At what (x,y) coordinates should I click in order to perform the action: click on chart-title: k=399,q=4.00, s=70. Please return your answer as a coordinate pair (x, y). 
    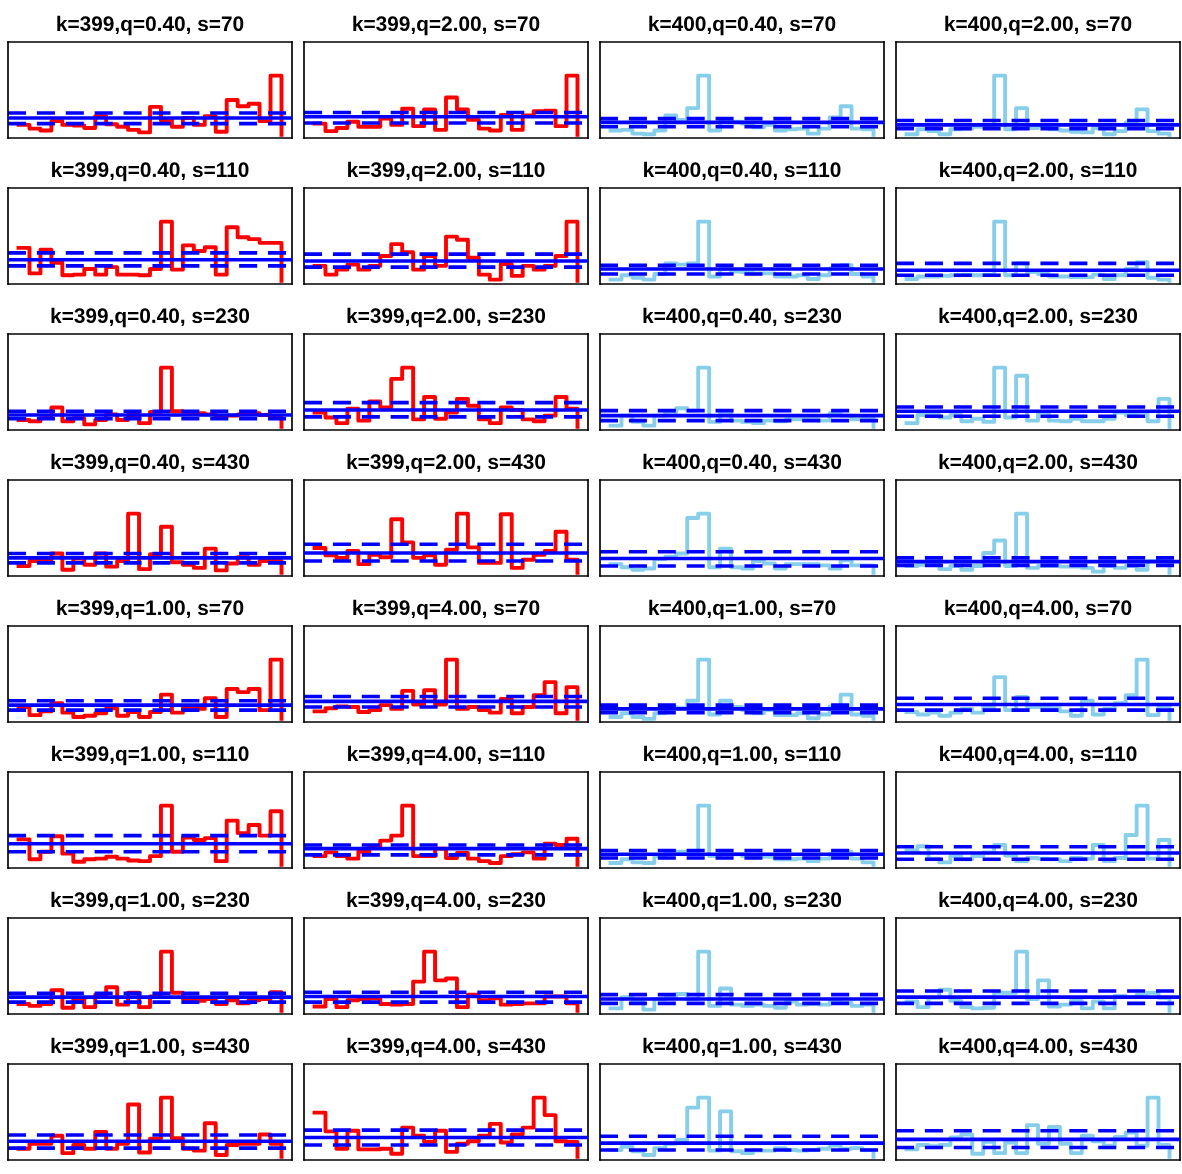
    Looking at the image, I should click on (446, 609).